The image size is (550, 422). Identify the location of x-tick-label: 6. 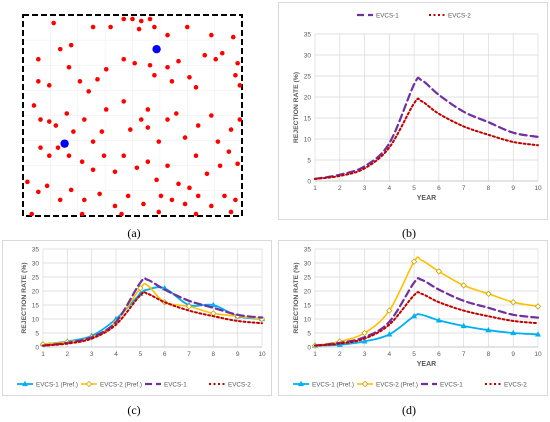
(165, 354).